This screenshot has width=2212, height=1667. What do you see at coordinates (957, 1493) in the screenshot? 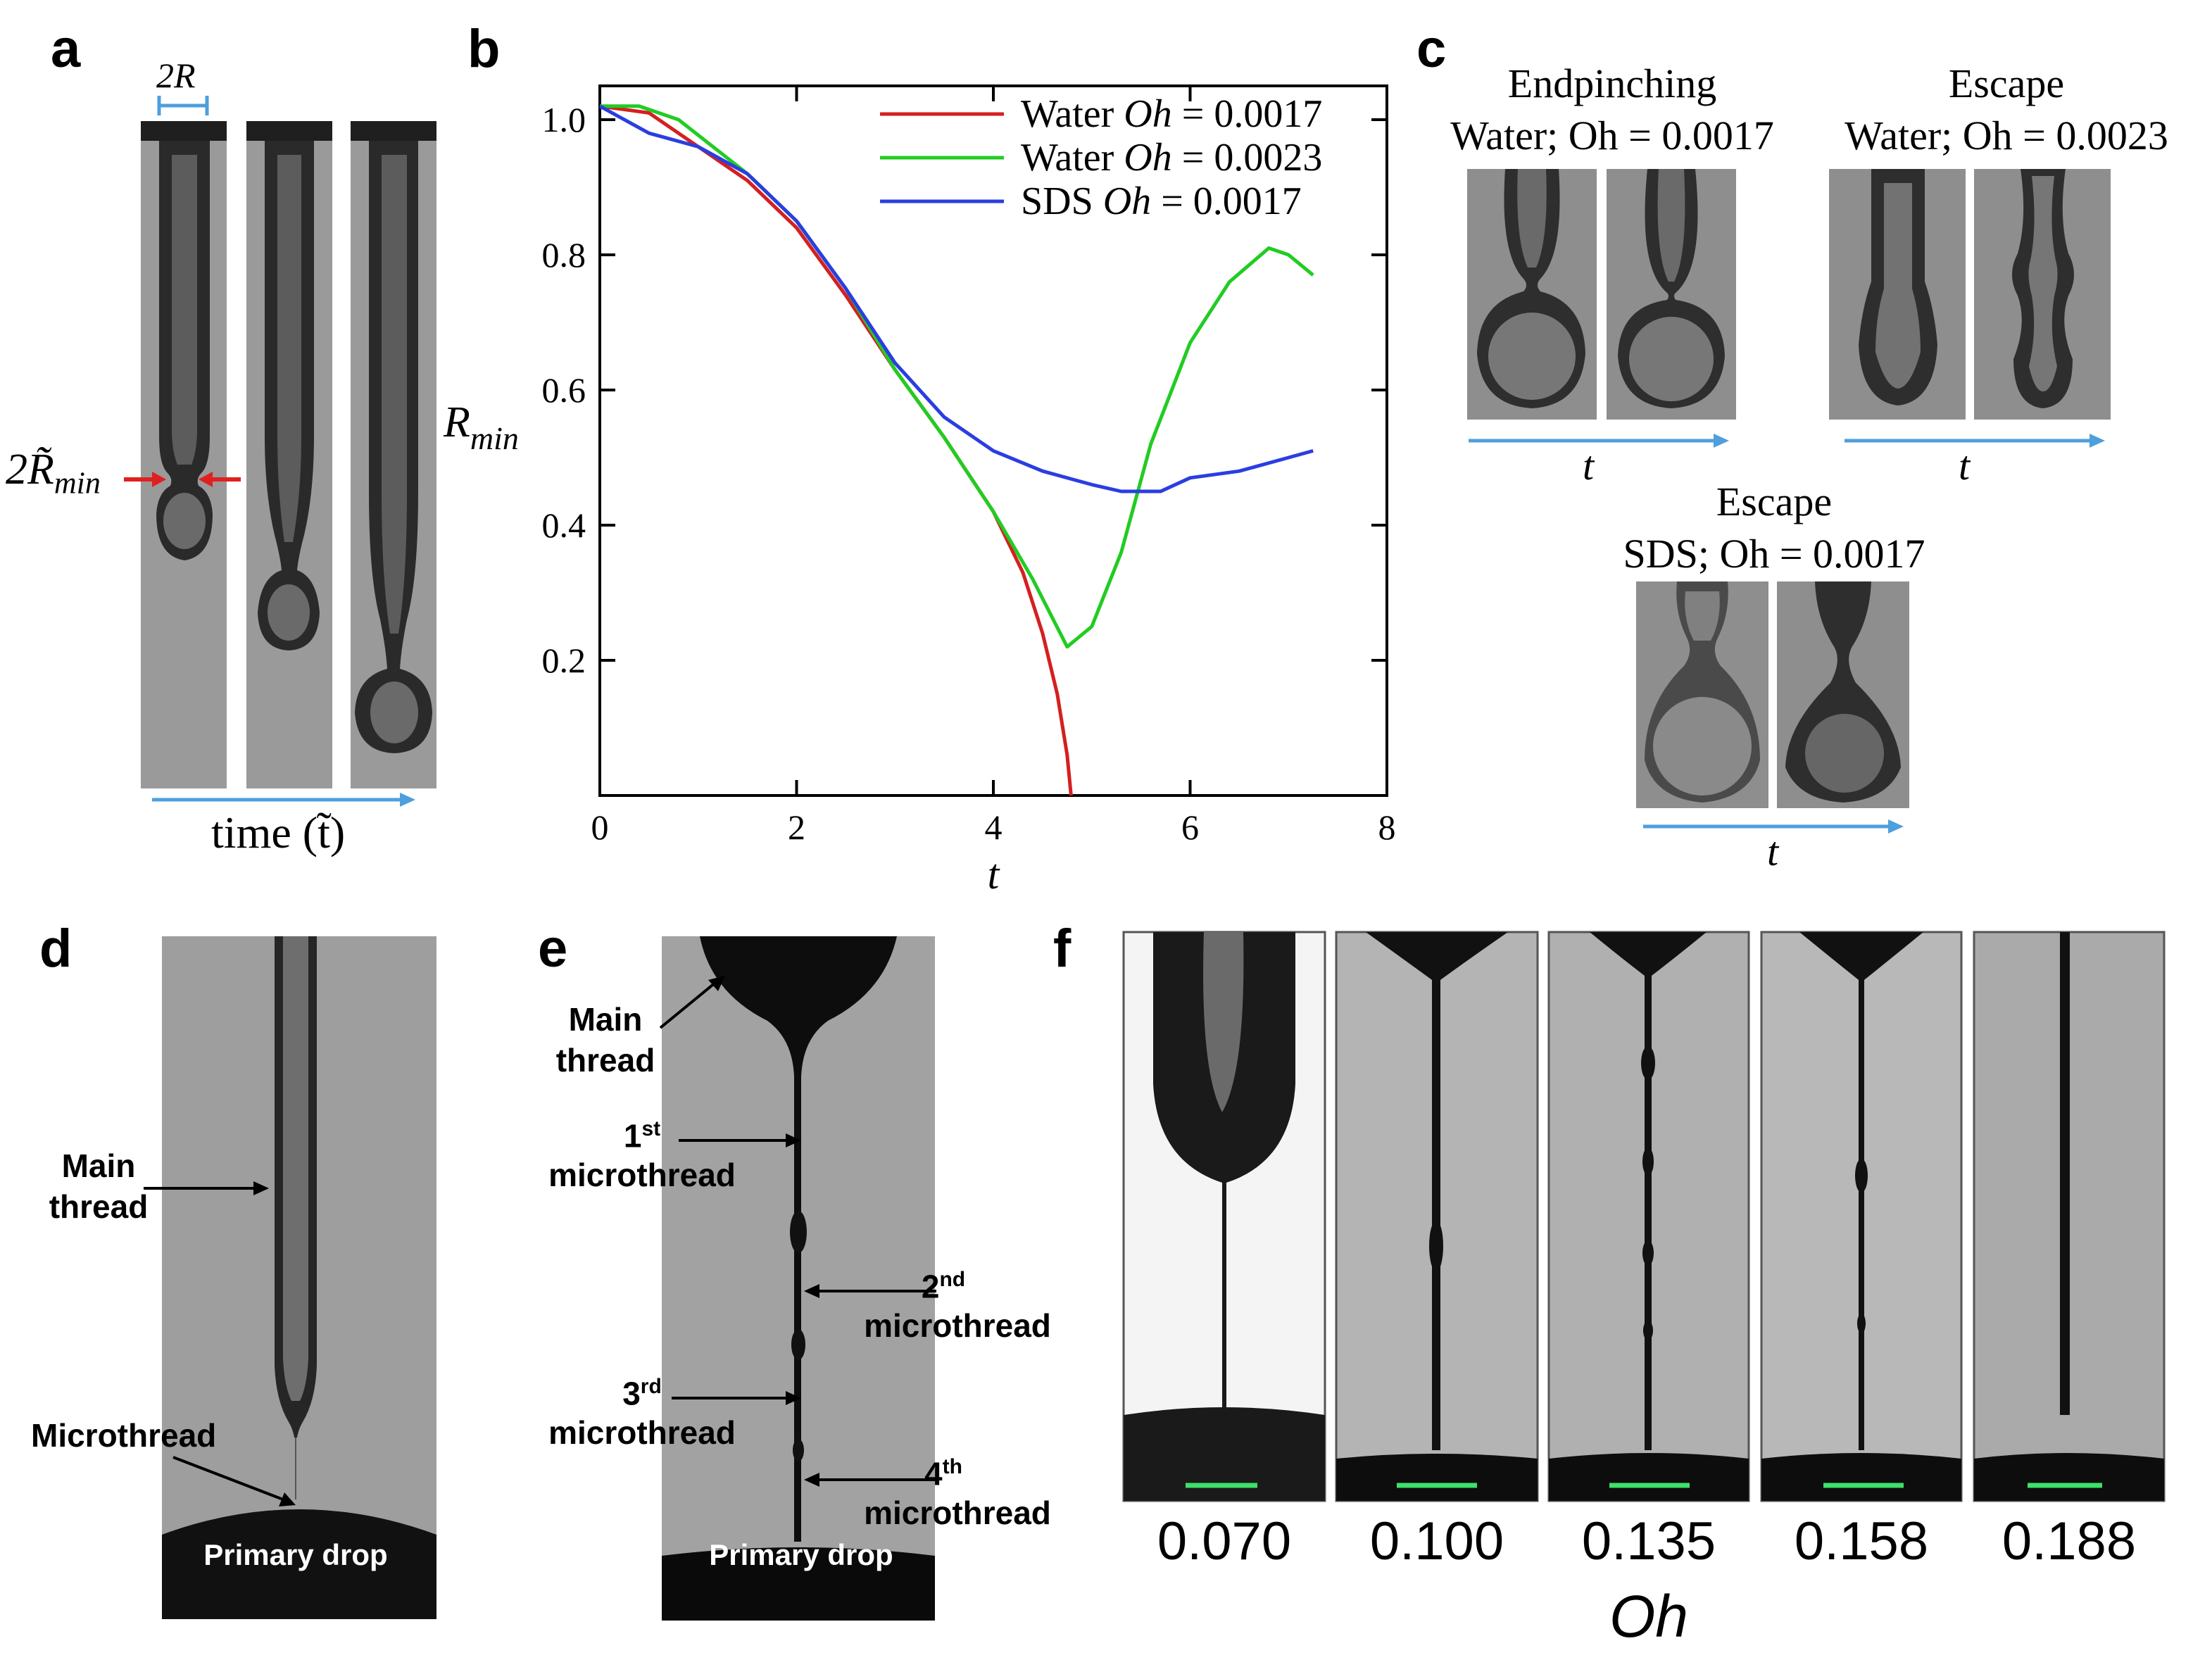
I see `e-microthread-4-label: 4th microthread` at bounding box center [957, 1493].